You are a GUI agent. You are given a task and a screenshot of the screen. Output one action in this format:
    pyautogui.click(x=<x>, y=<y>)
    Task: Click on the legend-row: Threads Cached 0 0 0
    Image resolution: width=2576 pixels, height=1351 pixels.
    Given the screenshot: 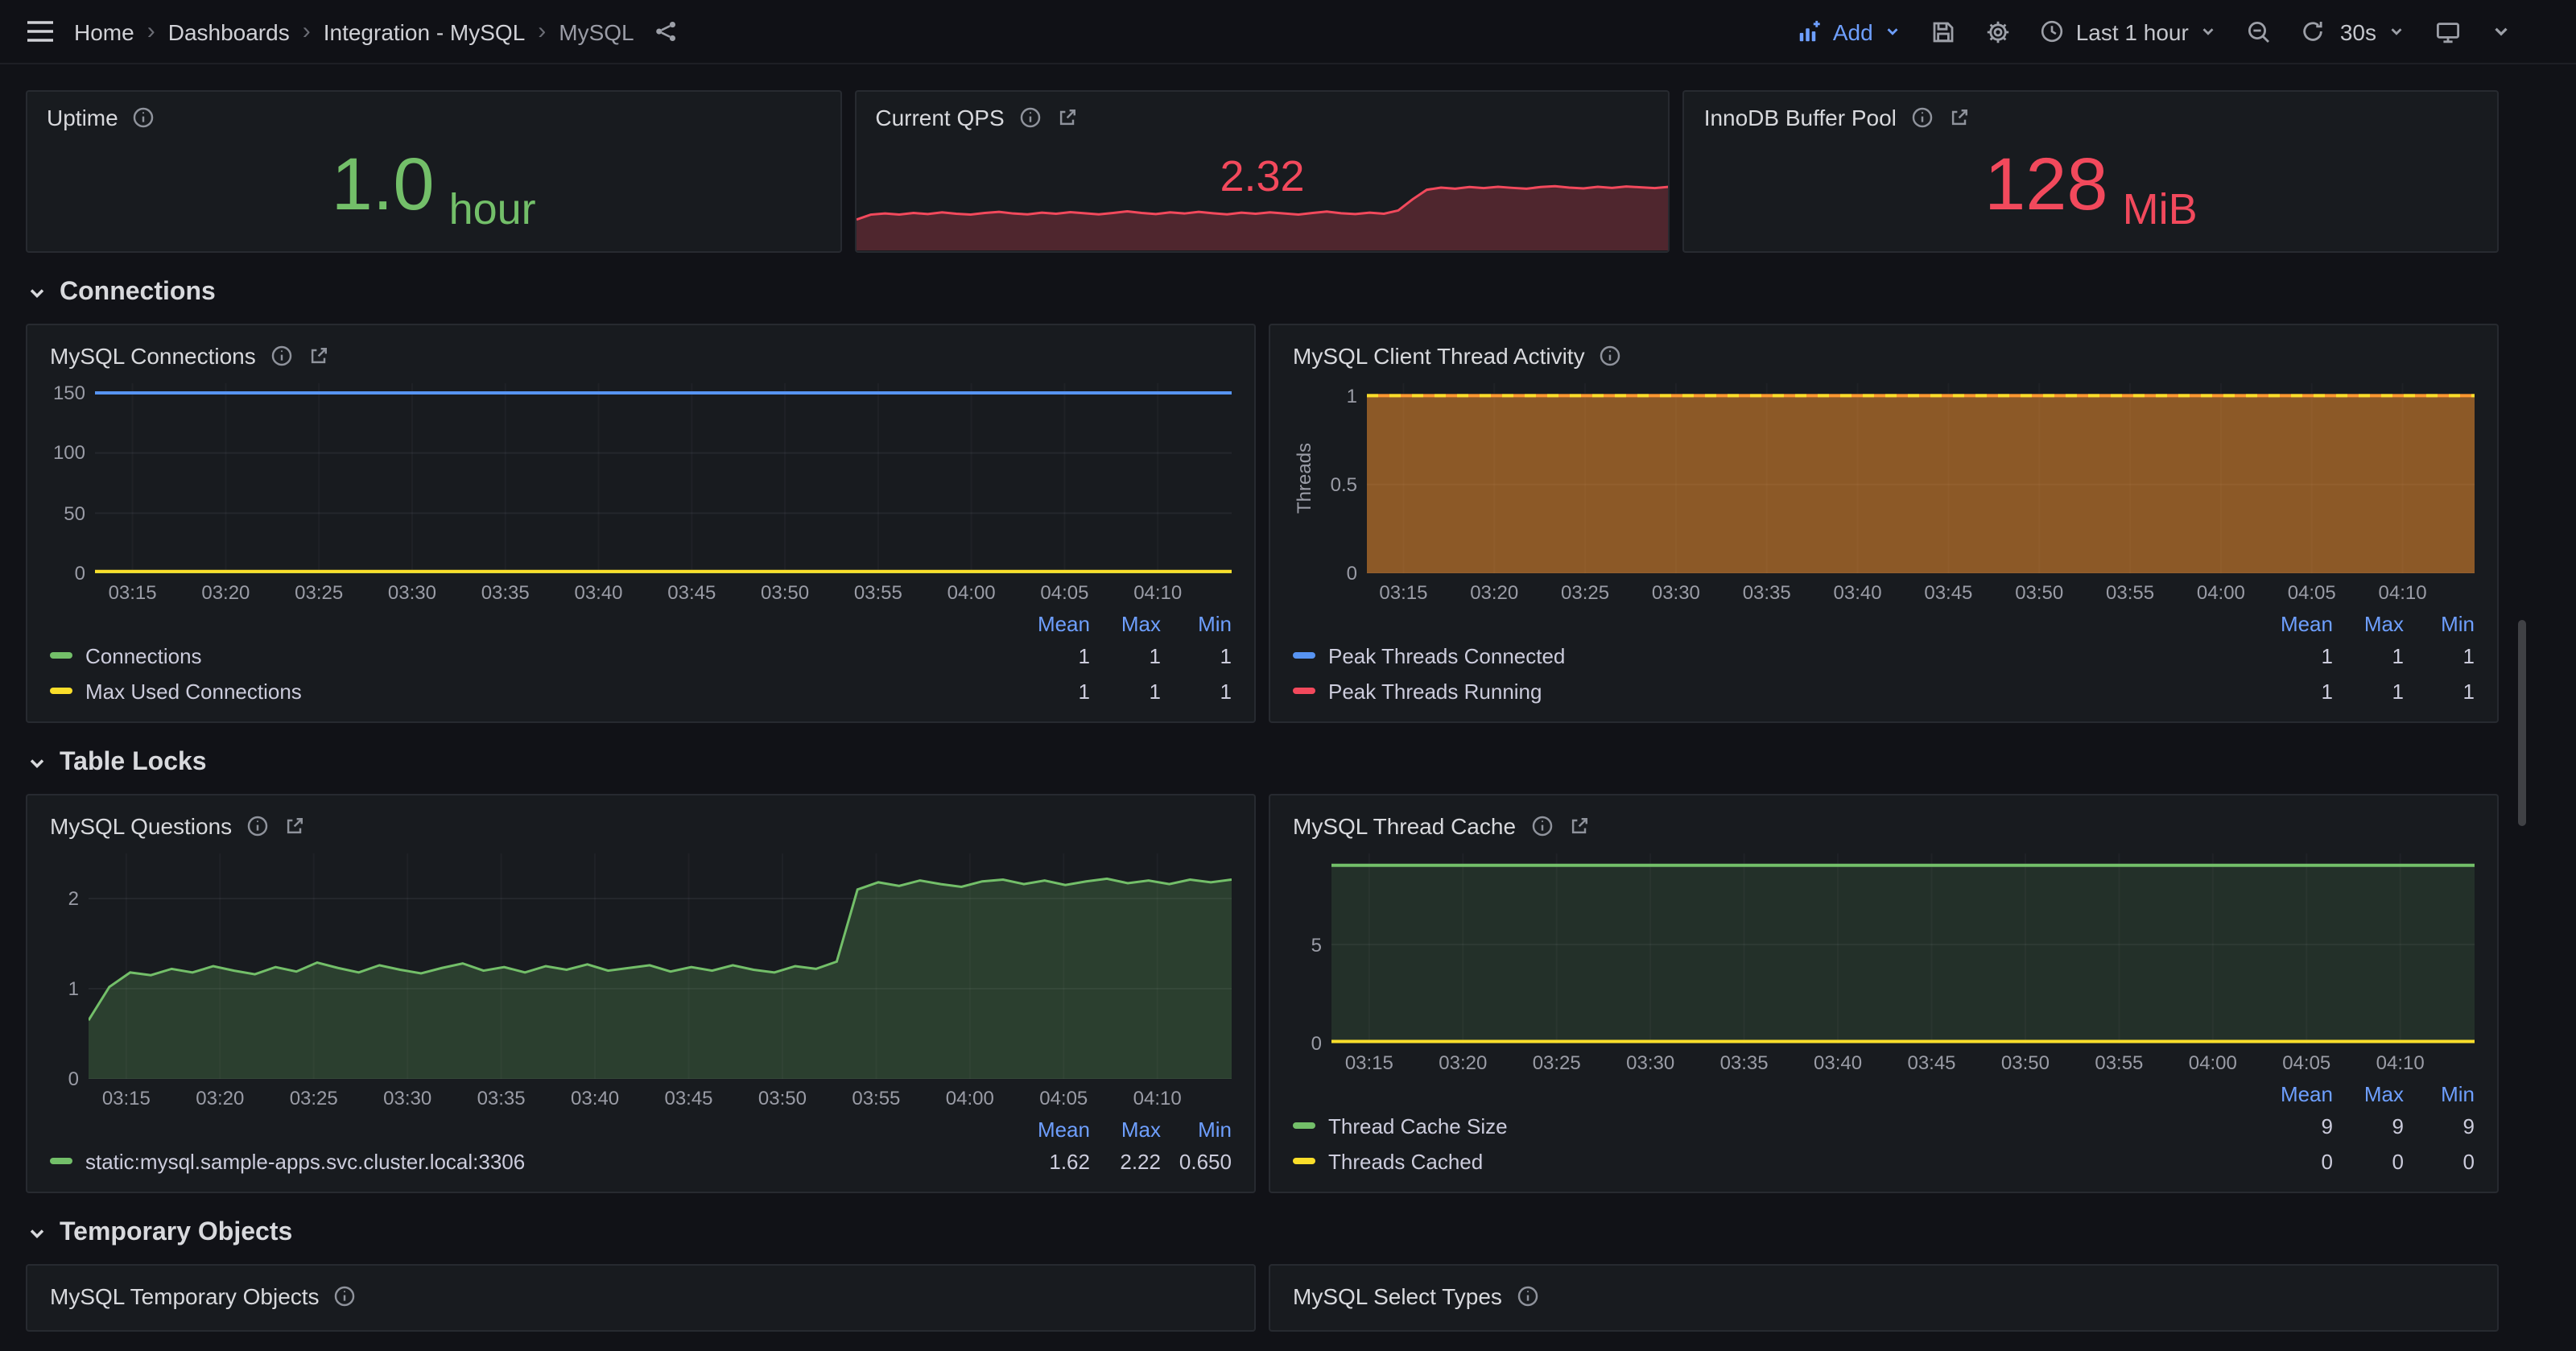 What is the action you would take?
    pyautogui.click(x=1884, y=1161)
    